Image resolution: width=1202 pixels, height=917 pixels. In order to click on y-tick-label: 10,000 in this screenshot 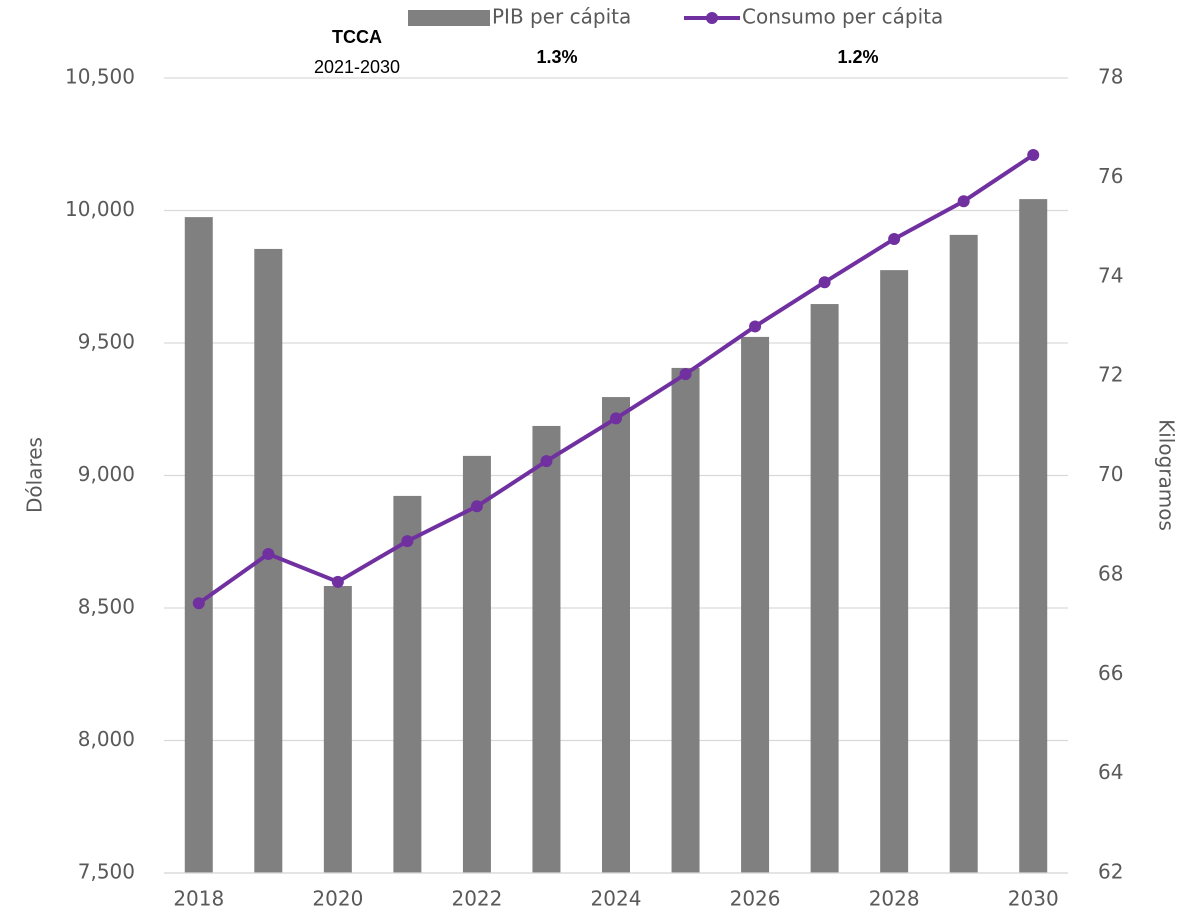, I will do `click(100, 209)`.